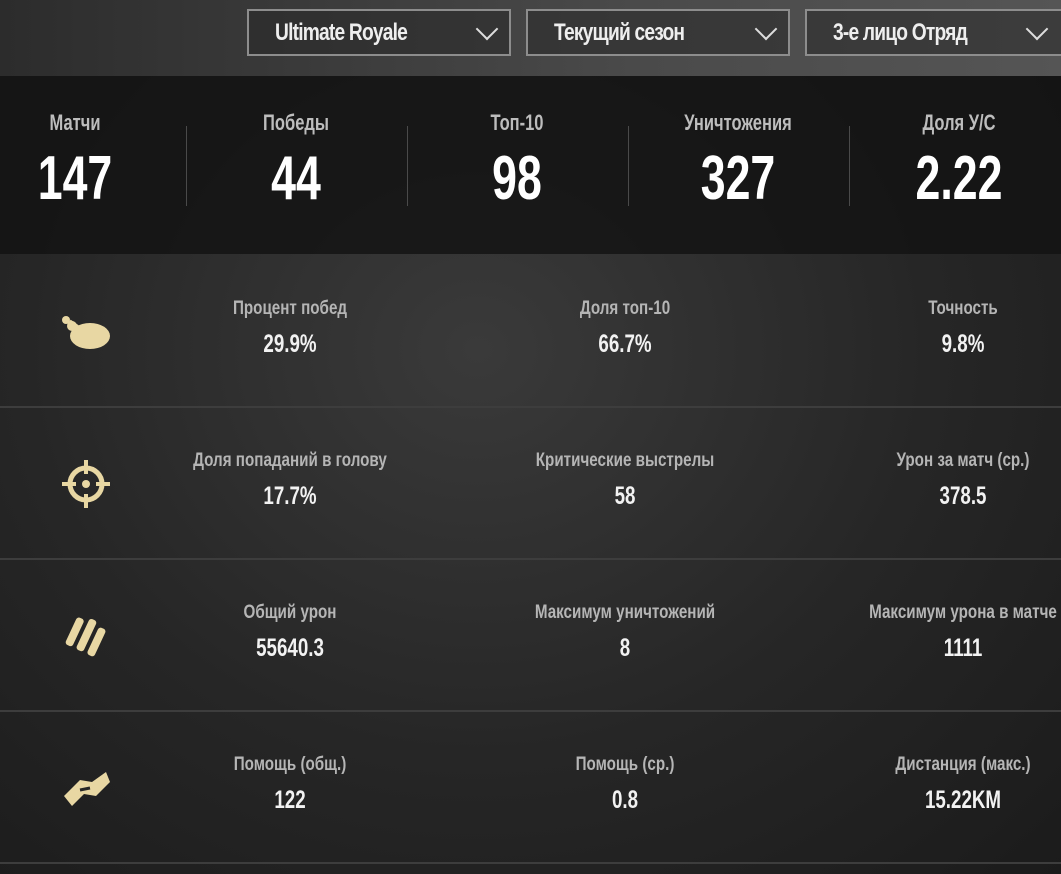 This screenshot has width=1061, height=874. Describe the element at coordinates (963, 800) in the screenshot. I see `stat-value: 15.22KM` at that location.